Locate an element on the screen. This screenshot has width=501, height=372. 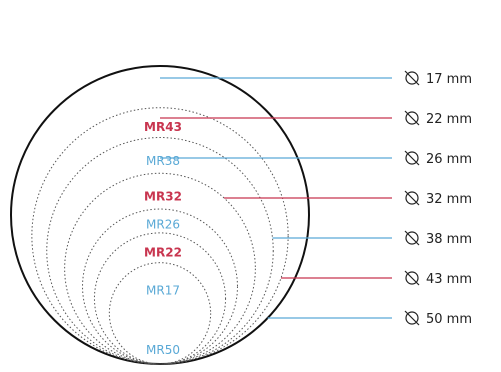
model-label-mr17: MR17 is located at coordinates (163, 291).